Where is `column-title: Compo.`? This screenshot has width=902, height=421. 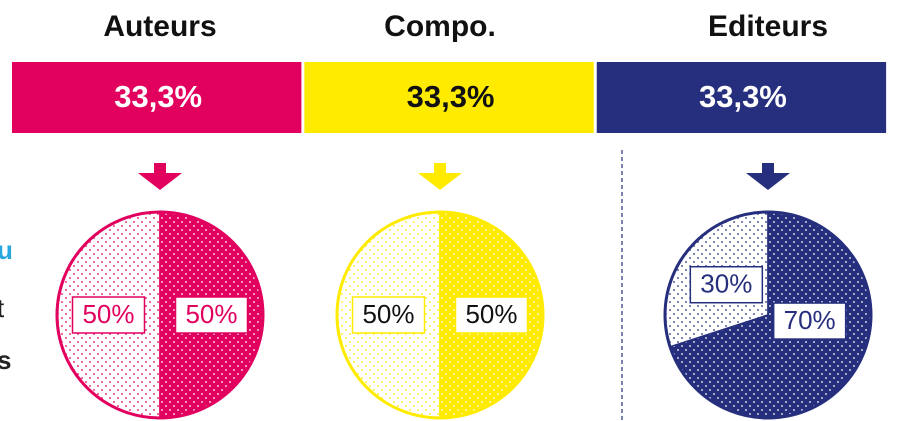
column-title: Compo. is located at coordinates (440, 26).